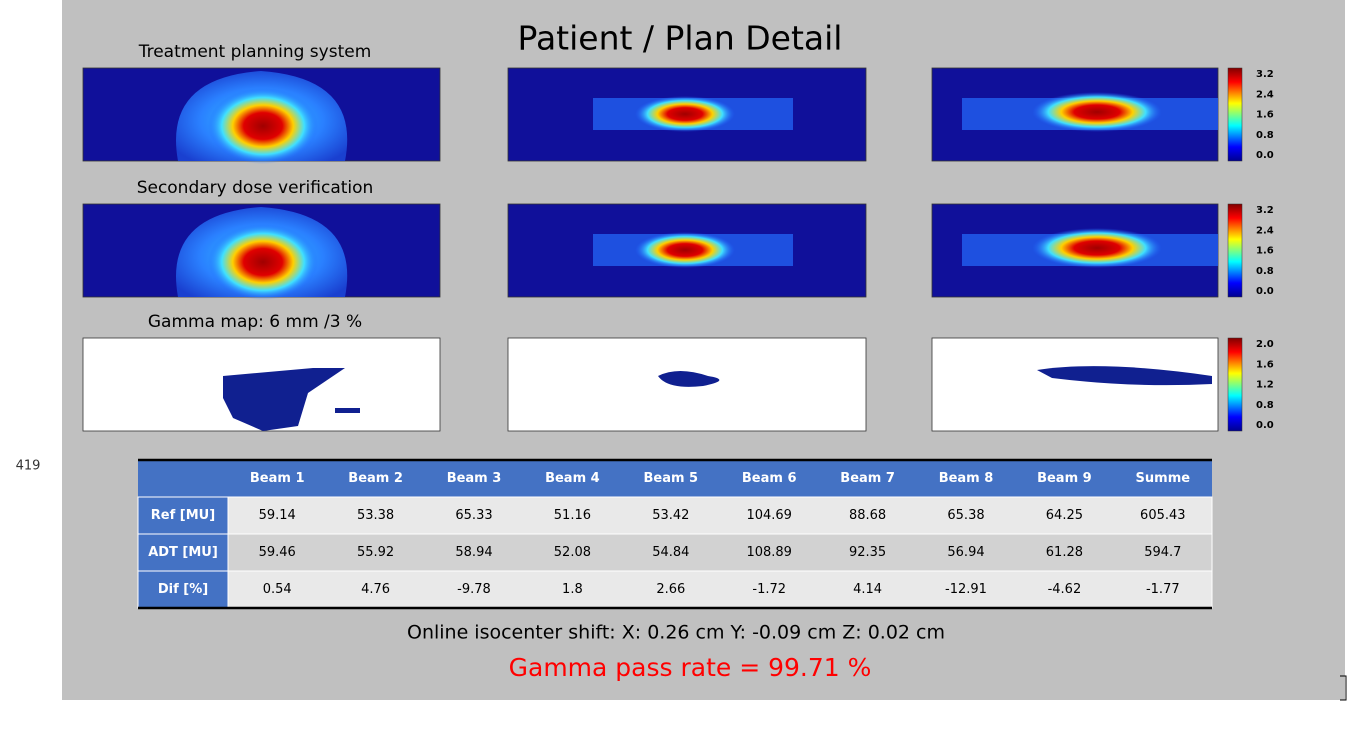  What do you see at coordinates (572, 515) in the screenshot?
I see `table-cell: 51.16` at bounding box center [572, 515].